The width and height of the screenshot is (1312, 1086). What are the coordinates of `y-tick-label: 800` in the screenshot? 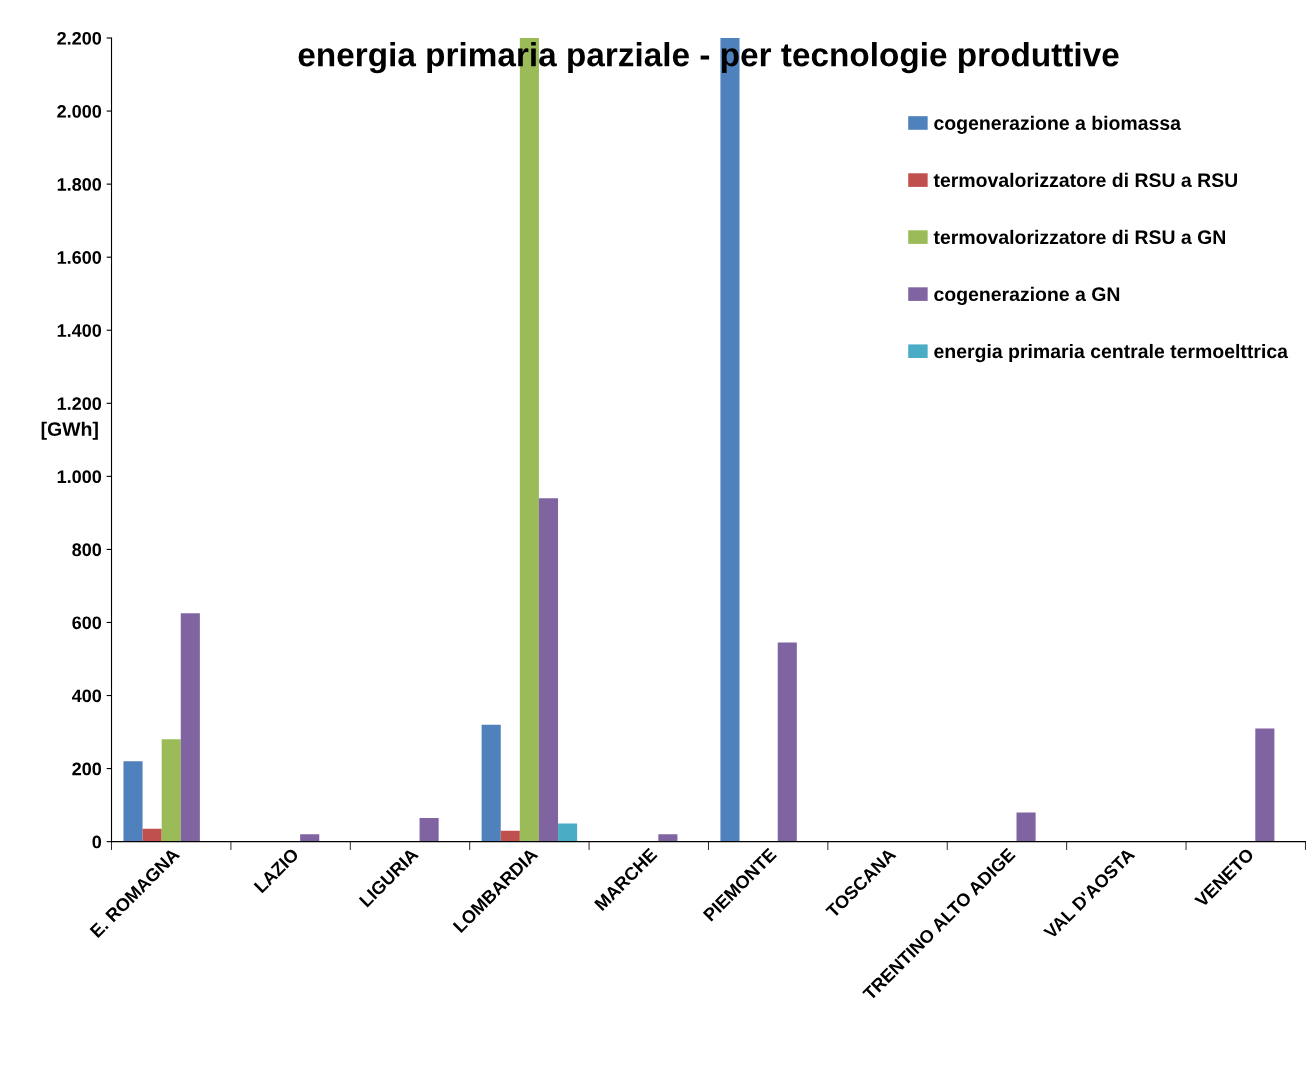 It's located at (87, 550).